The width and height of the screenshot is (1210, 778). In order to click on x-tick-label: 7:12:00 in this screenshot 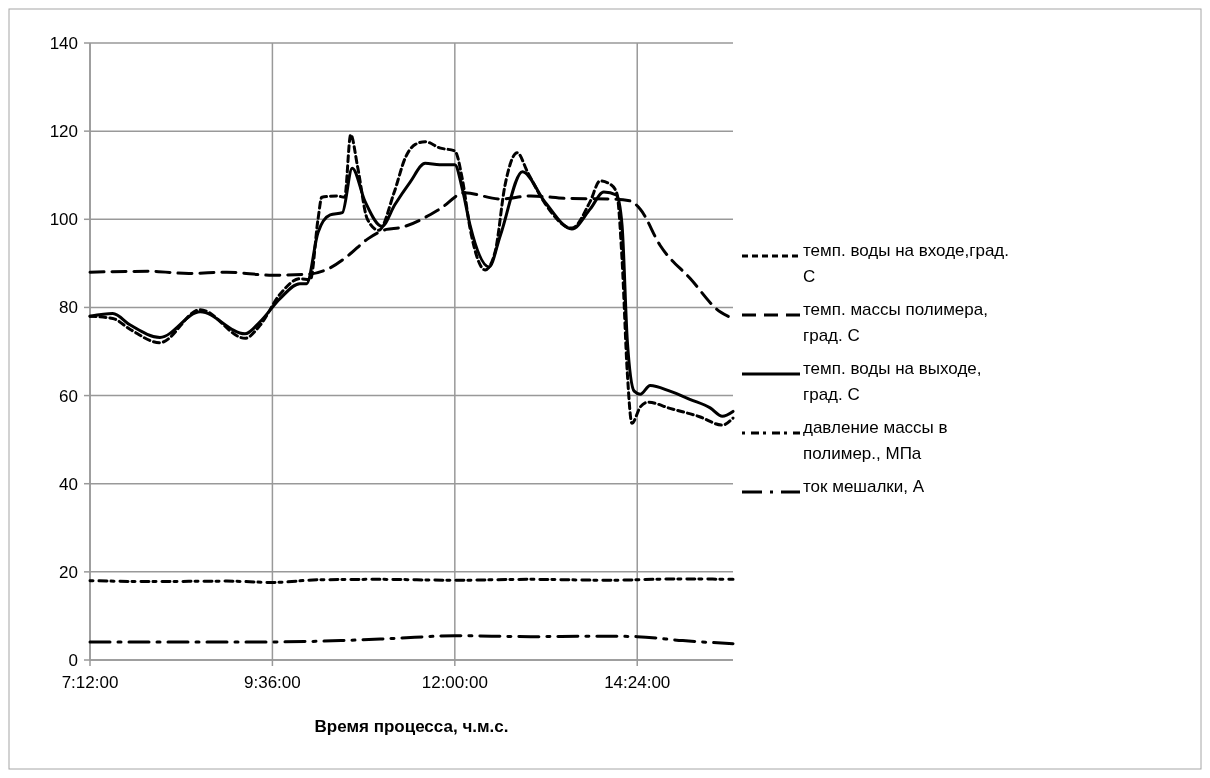, I will do `click(90, 682)`.